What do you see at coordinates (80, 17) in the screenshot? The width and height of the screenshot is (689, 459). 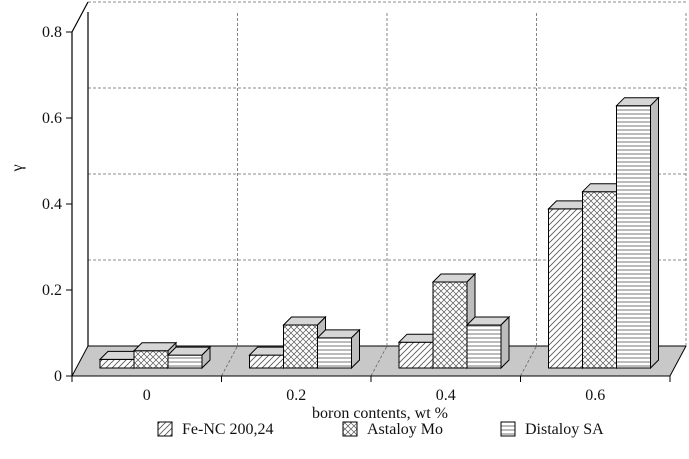 I see `y-axis-top-connector` at bounding box center [80, 17].